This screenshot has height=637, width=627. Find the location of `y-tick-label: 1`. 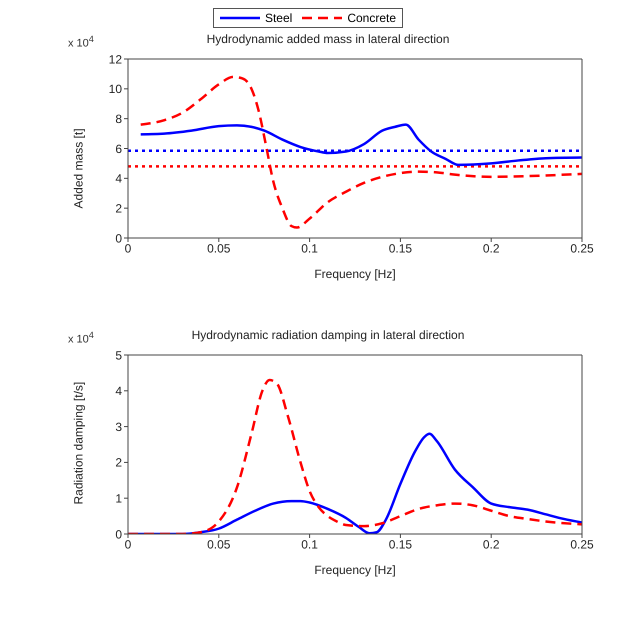

y-tick-label: 1 is located at coordinates (118, 498).